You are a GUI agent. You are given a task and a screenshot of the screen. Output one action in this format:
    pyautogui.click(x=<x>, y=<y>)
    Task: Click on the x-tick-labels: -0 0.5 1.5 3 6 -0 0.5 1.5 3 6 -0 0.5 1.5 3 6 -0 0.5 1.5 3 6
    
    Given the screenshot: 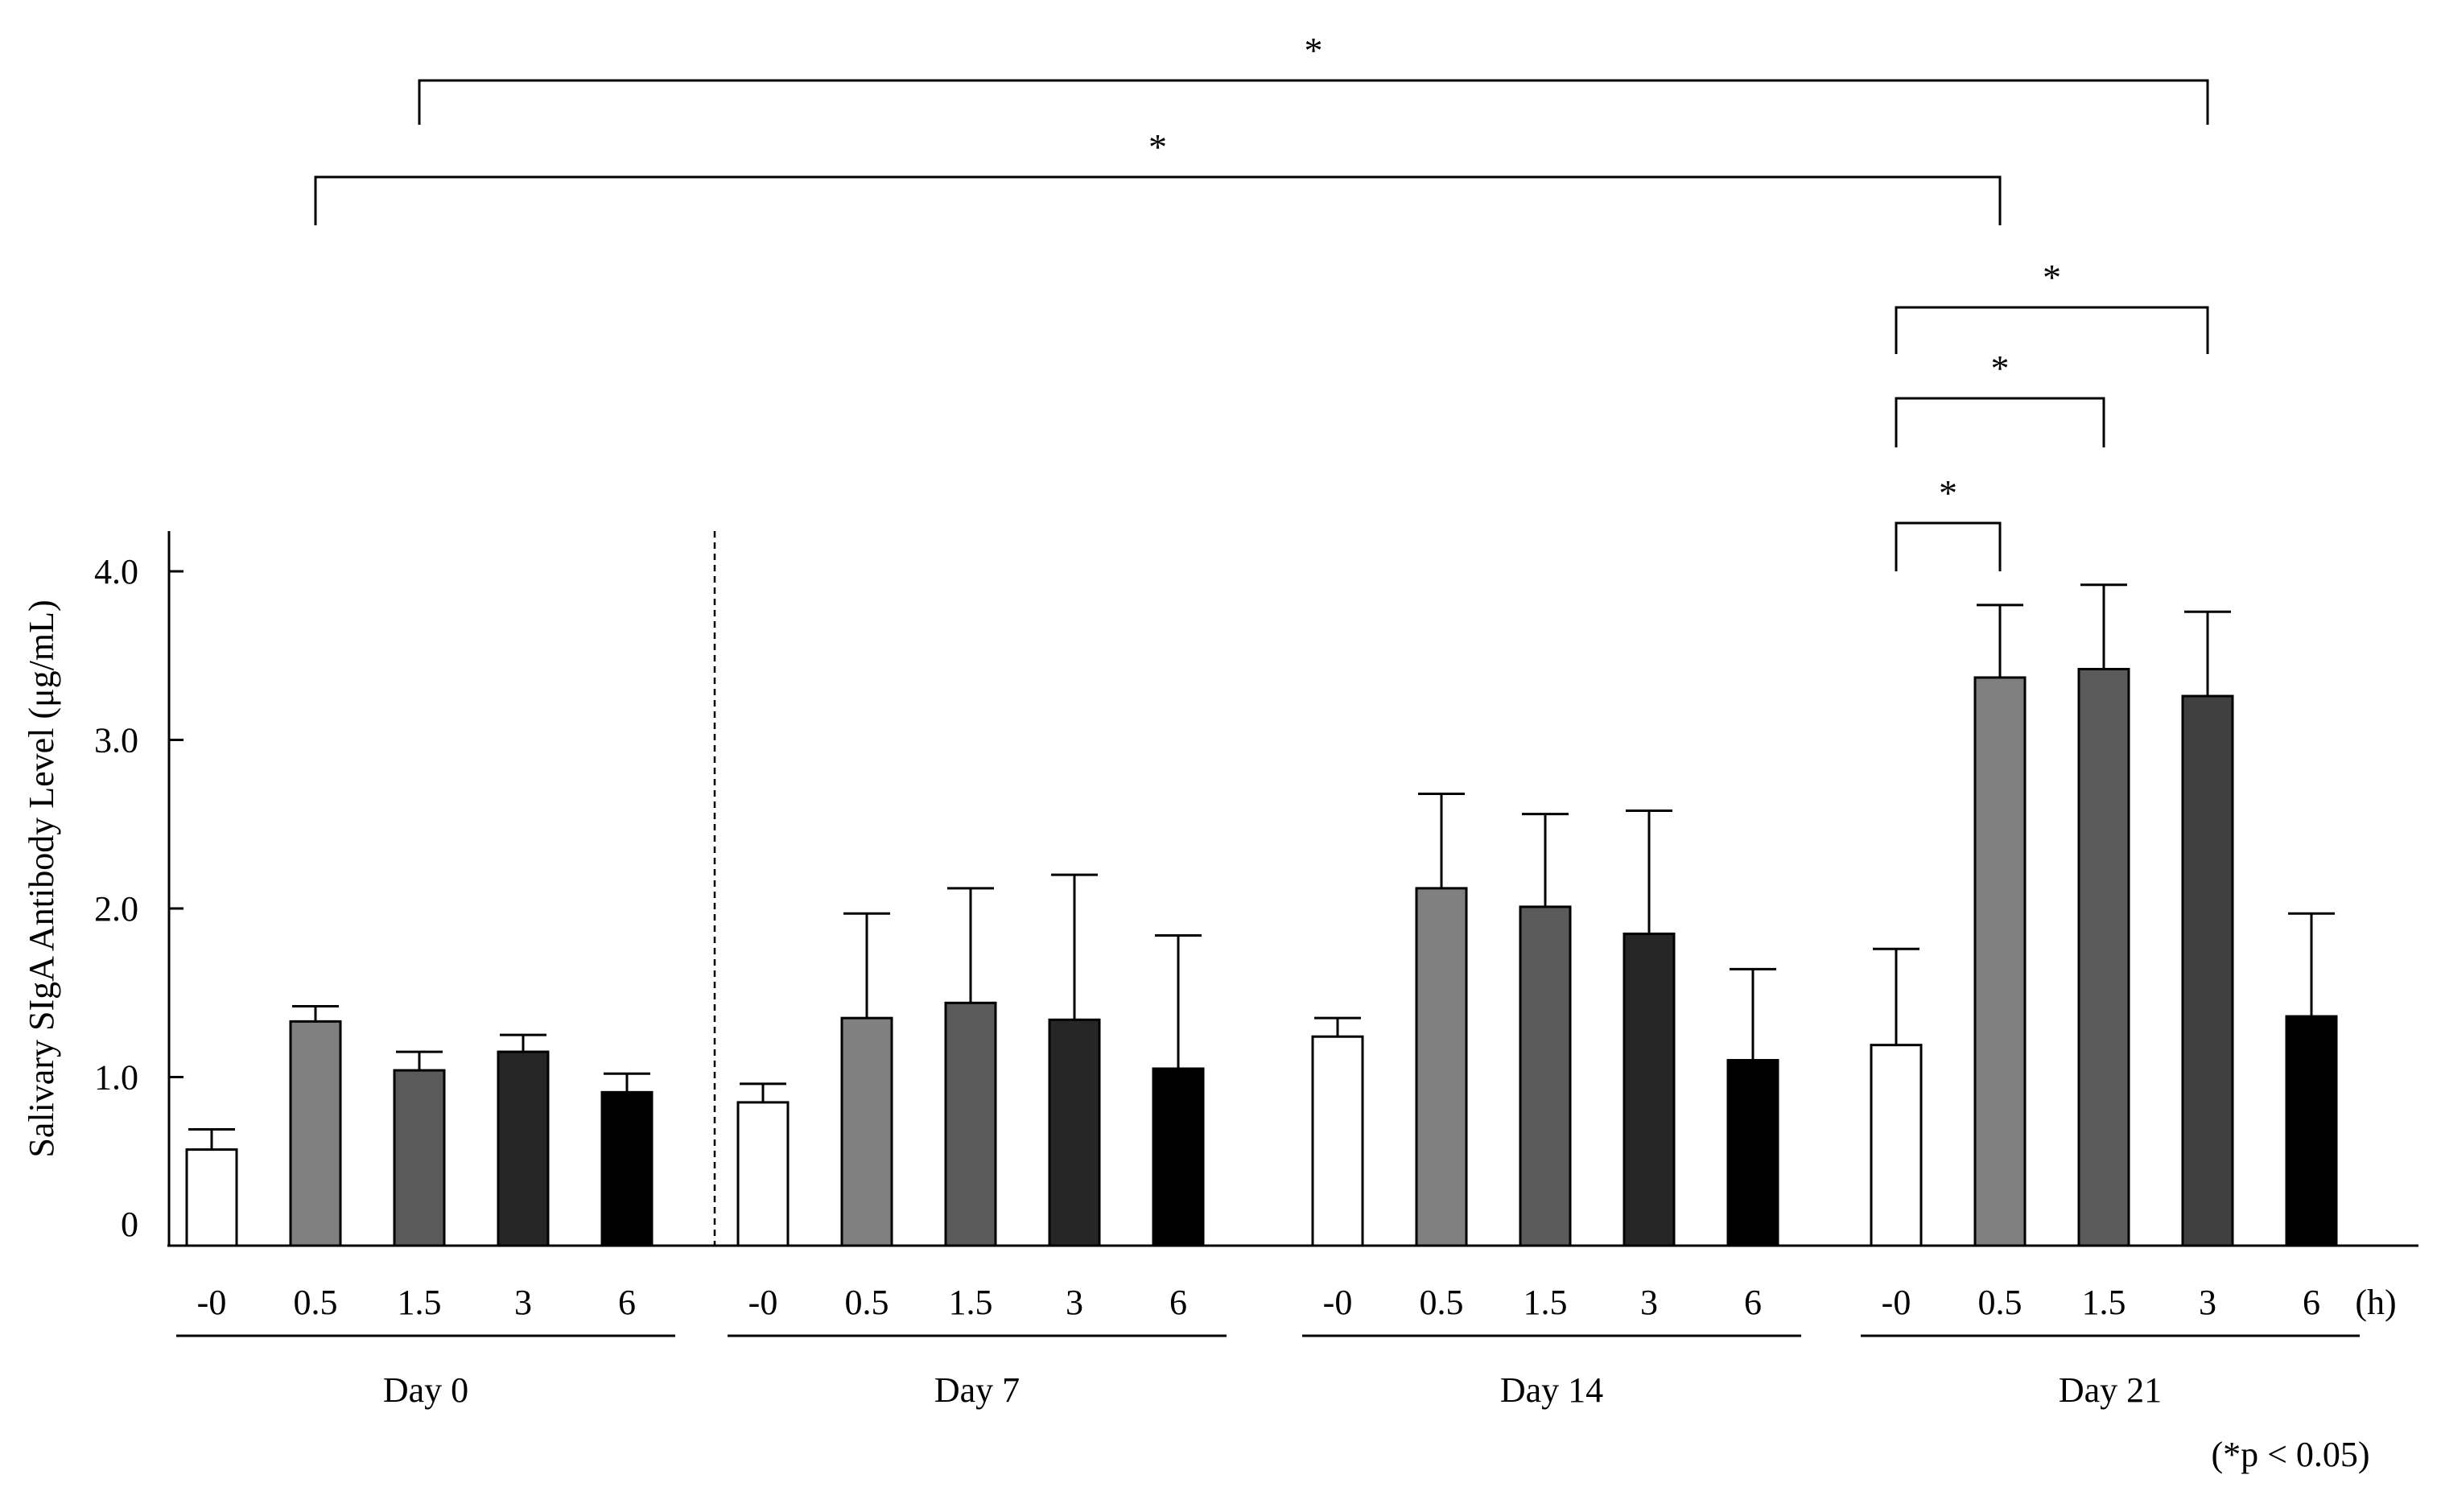 What is the action you would take?
    pyautogui.click(x=1258, y=1302)
    